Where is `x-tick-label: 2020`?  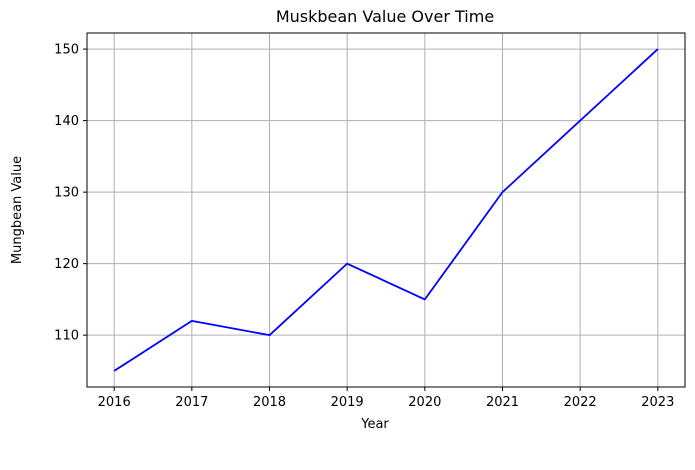 x-tick-label: 2020 is located at coordinates (424, 402).